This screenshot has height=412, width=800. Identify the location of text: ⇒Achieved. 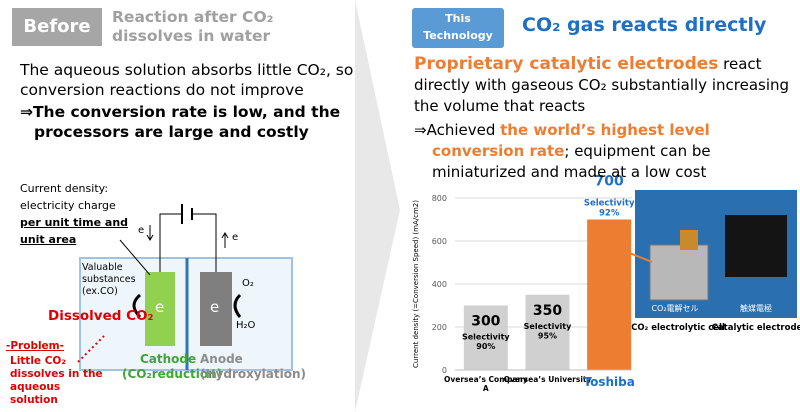
(457, 130).